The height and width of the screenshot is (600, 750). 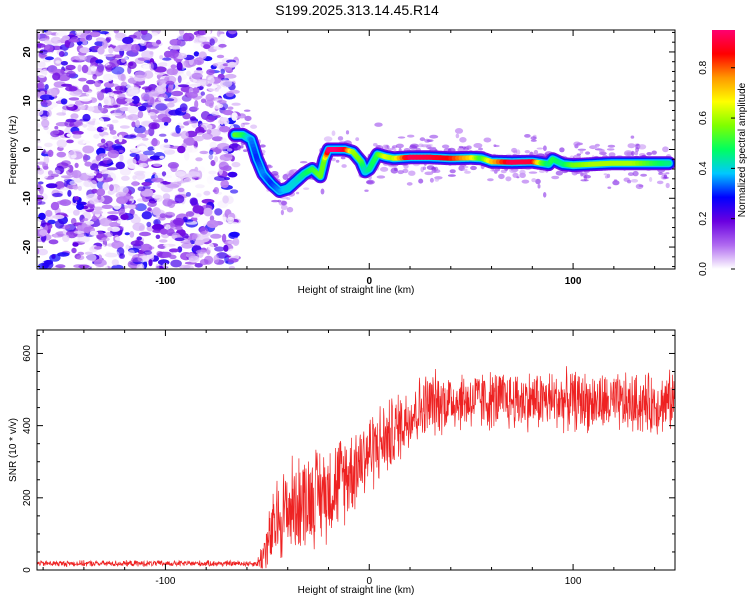 I want to click on figure-title: S199.2025.313.14.45.R14, so click(x=357, y=10).